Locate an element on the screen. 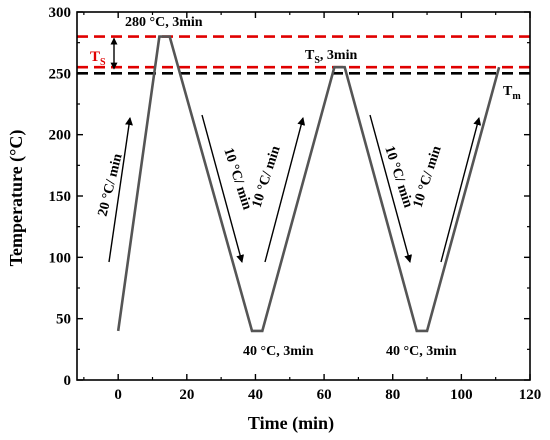 The width and height of the screenshot is (550, 440). x-tick-label-100: 100 is located at coordinates (461, 395).